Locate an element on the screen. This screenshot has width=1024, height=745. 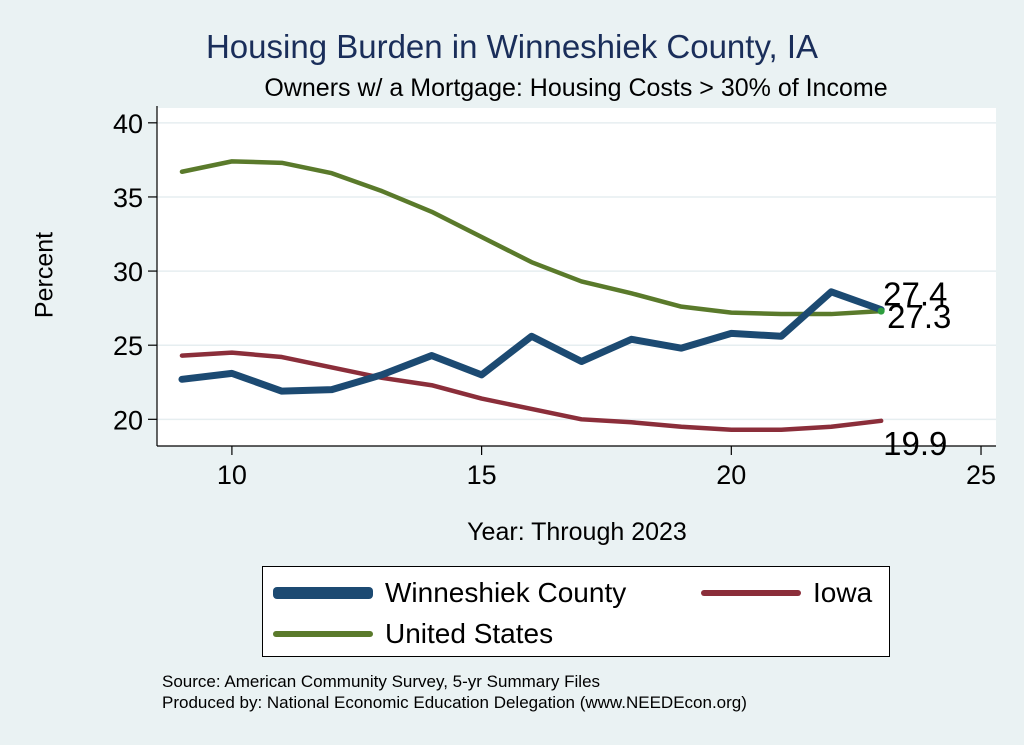
end-label-iowa: 19.9 is located at coordinates (915, 443).